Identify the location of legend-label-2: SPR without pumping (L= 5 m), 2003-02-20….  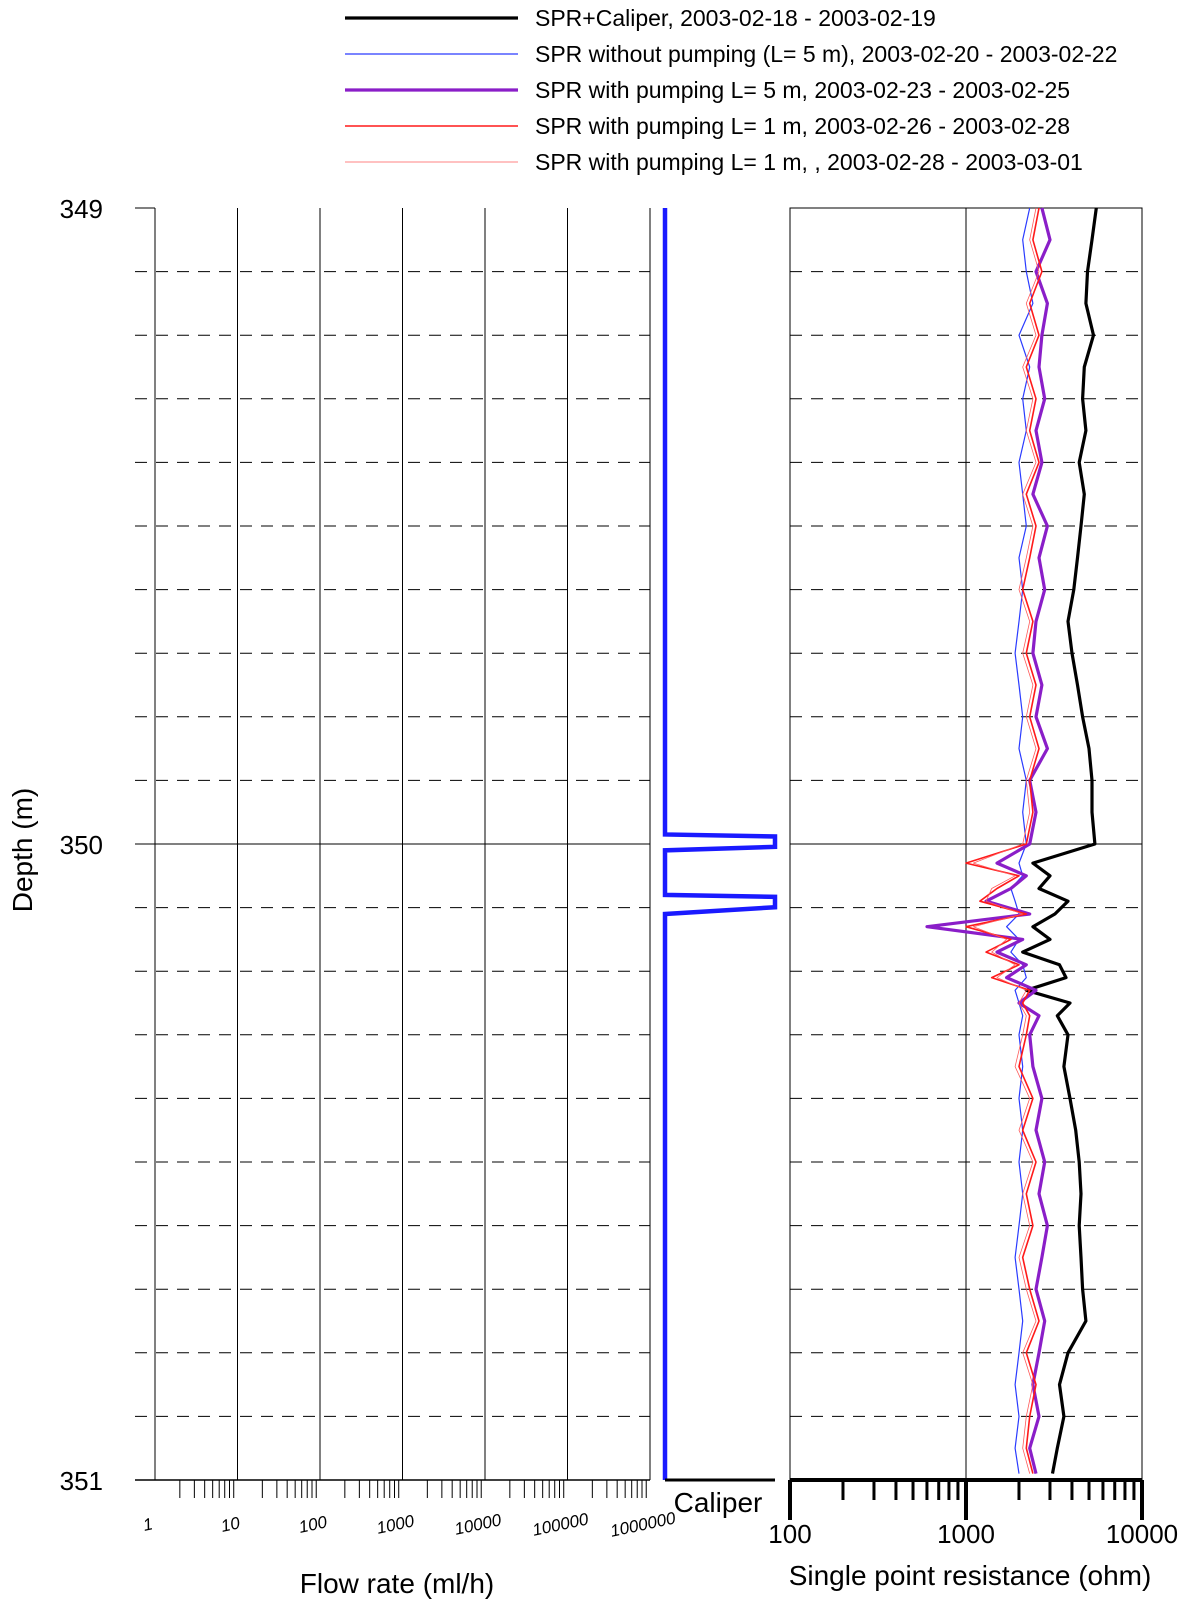
(826, 54).